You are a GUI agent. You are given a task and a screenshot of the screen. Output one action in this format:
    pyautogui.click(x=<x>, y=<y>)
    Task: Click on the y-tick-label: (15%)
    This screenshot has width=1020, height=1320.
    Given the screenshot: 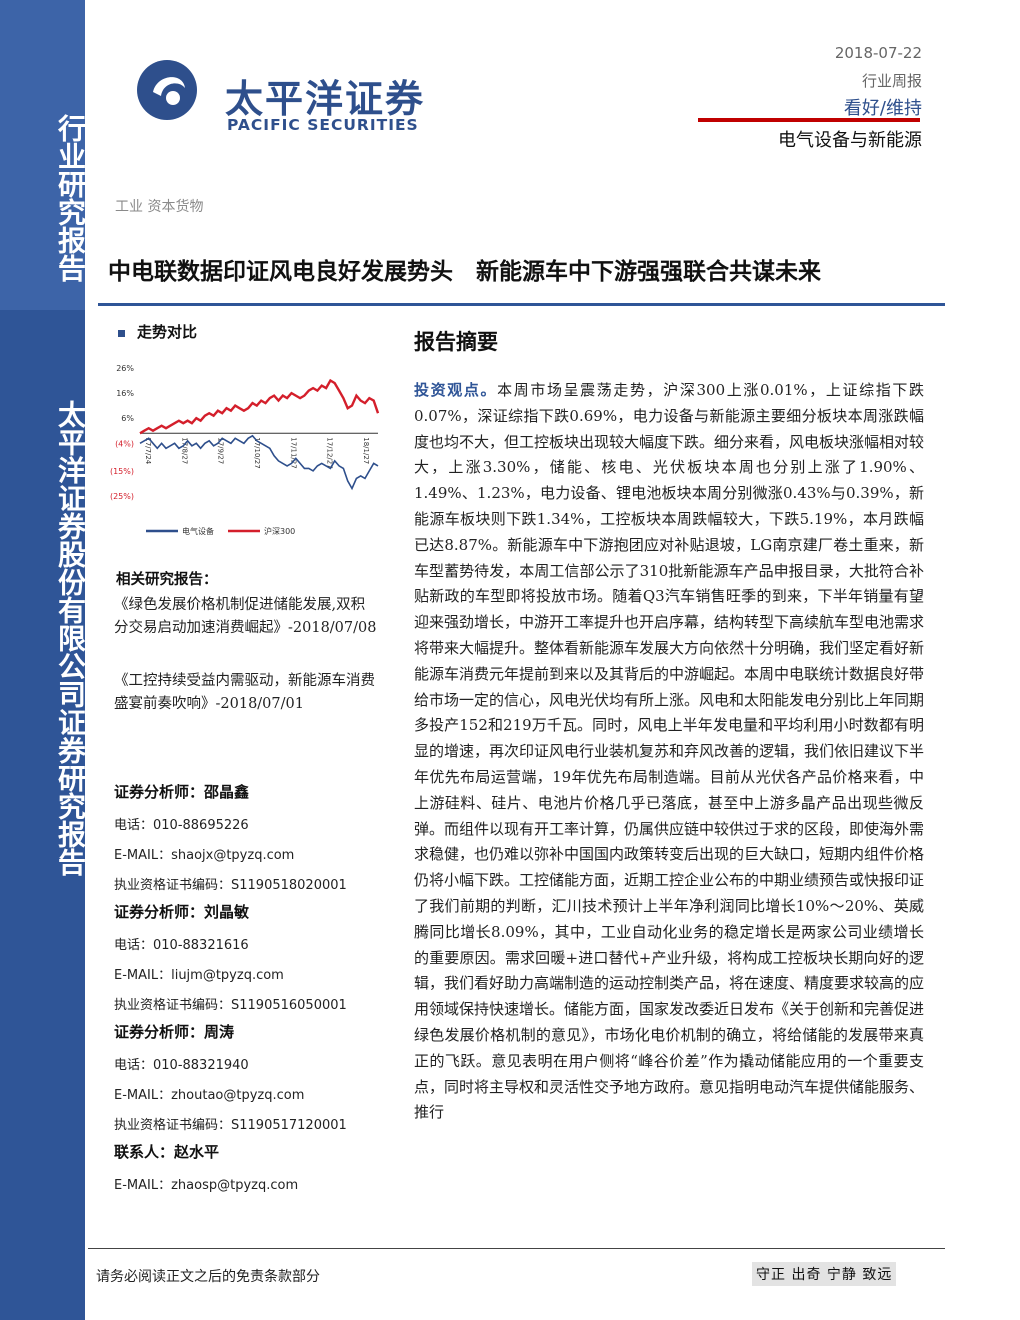 What is the action you would take?
    pyautogui.click(x=122, y=471)
    